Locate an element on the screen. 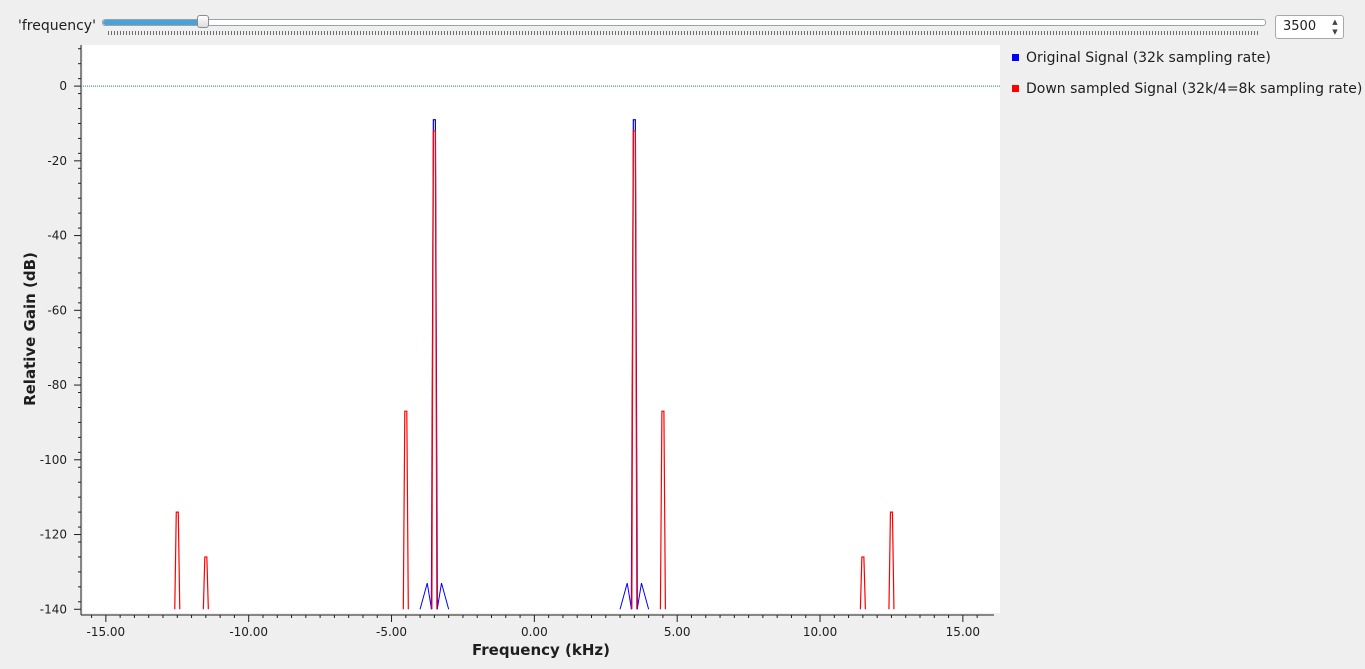 The image size is (1365, 669). frequency-slider-handle is located at coordinates (203, 21).